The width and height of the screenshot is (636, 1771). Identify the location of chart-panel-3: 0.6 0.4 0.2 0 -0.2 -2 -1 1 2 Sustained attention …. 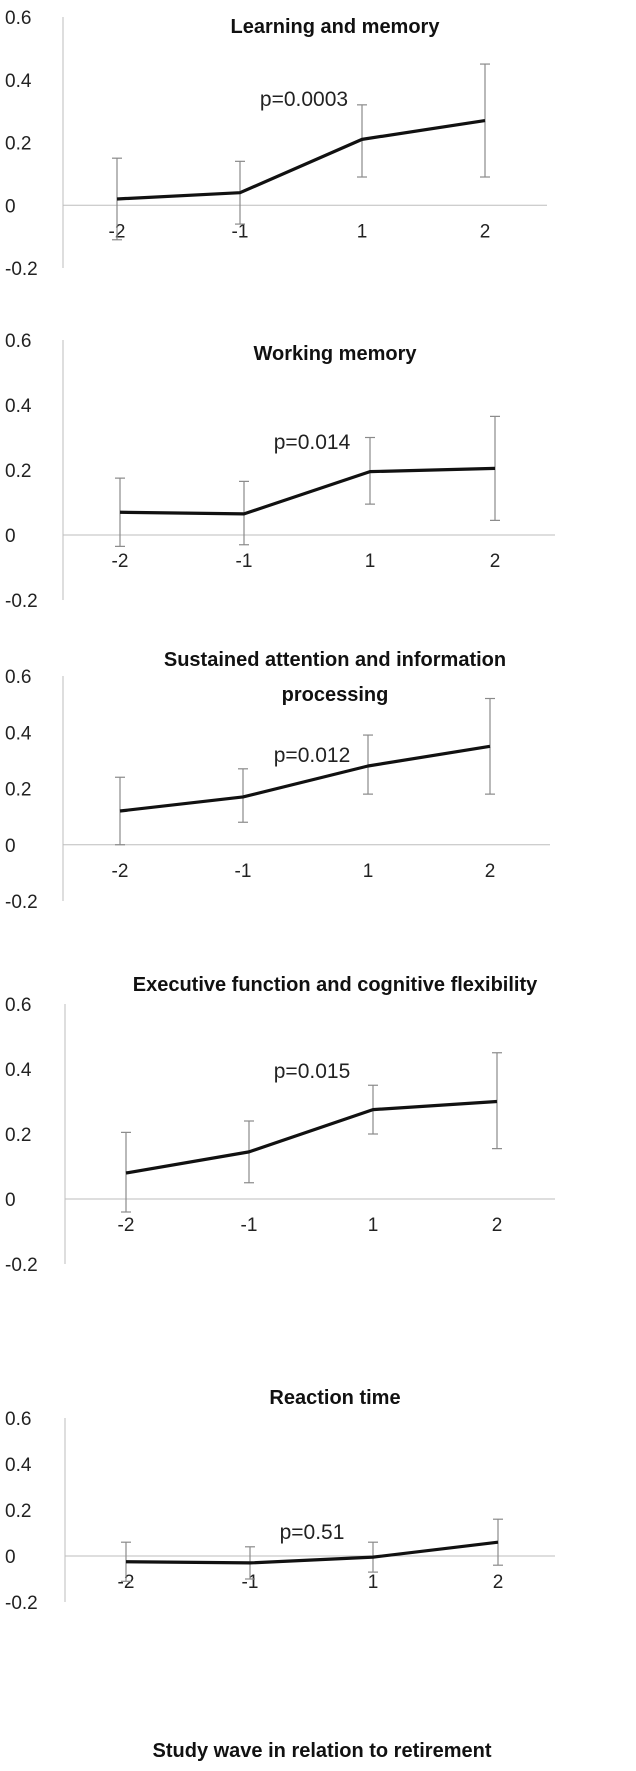
(277, 781).